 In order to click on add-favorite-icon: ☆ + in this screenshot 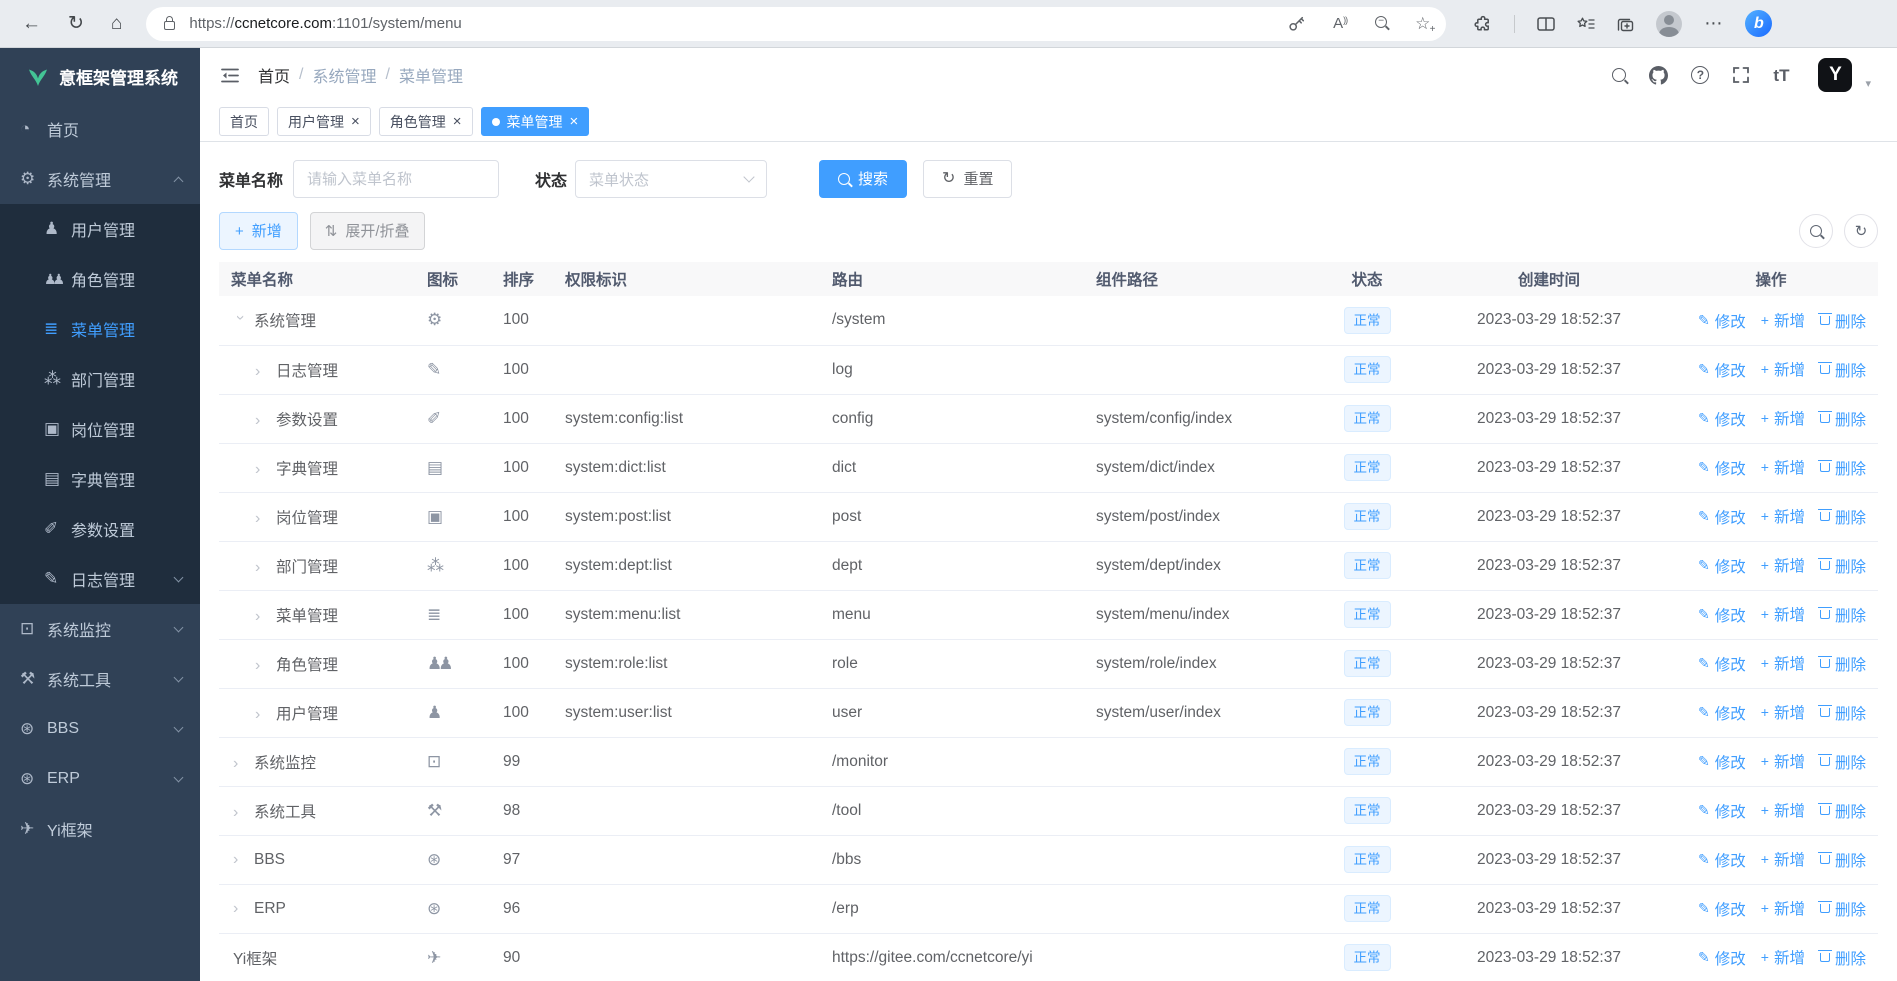, I will do `click(1425, 24)`.